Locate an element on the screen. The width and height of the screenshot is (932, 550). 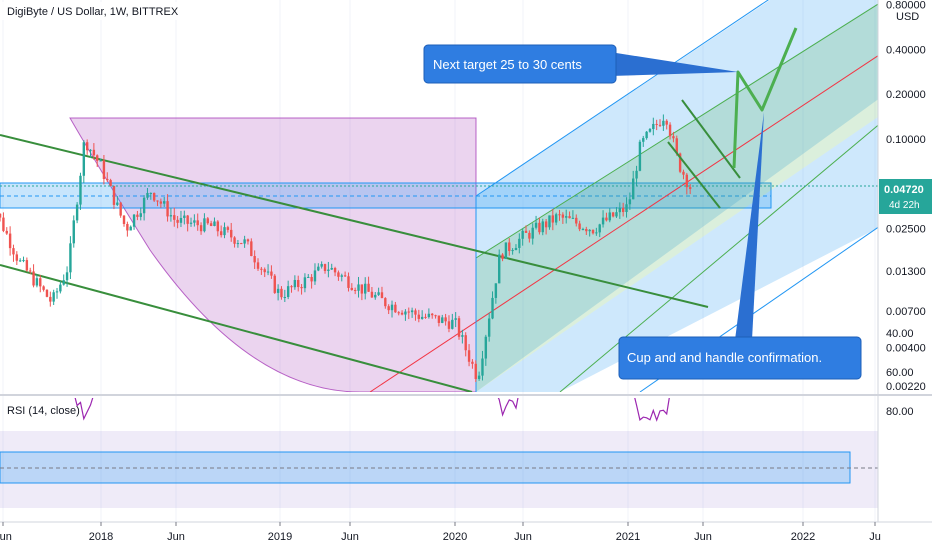
channel-line-top is located at coordinates (622, 98).